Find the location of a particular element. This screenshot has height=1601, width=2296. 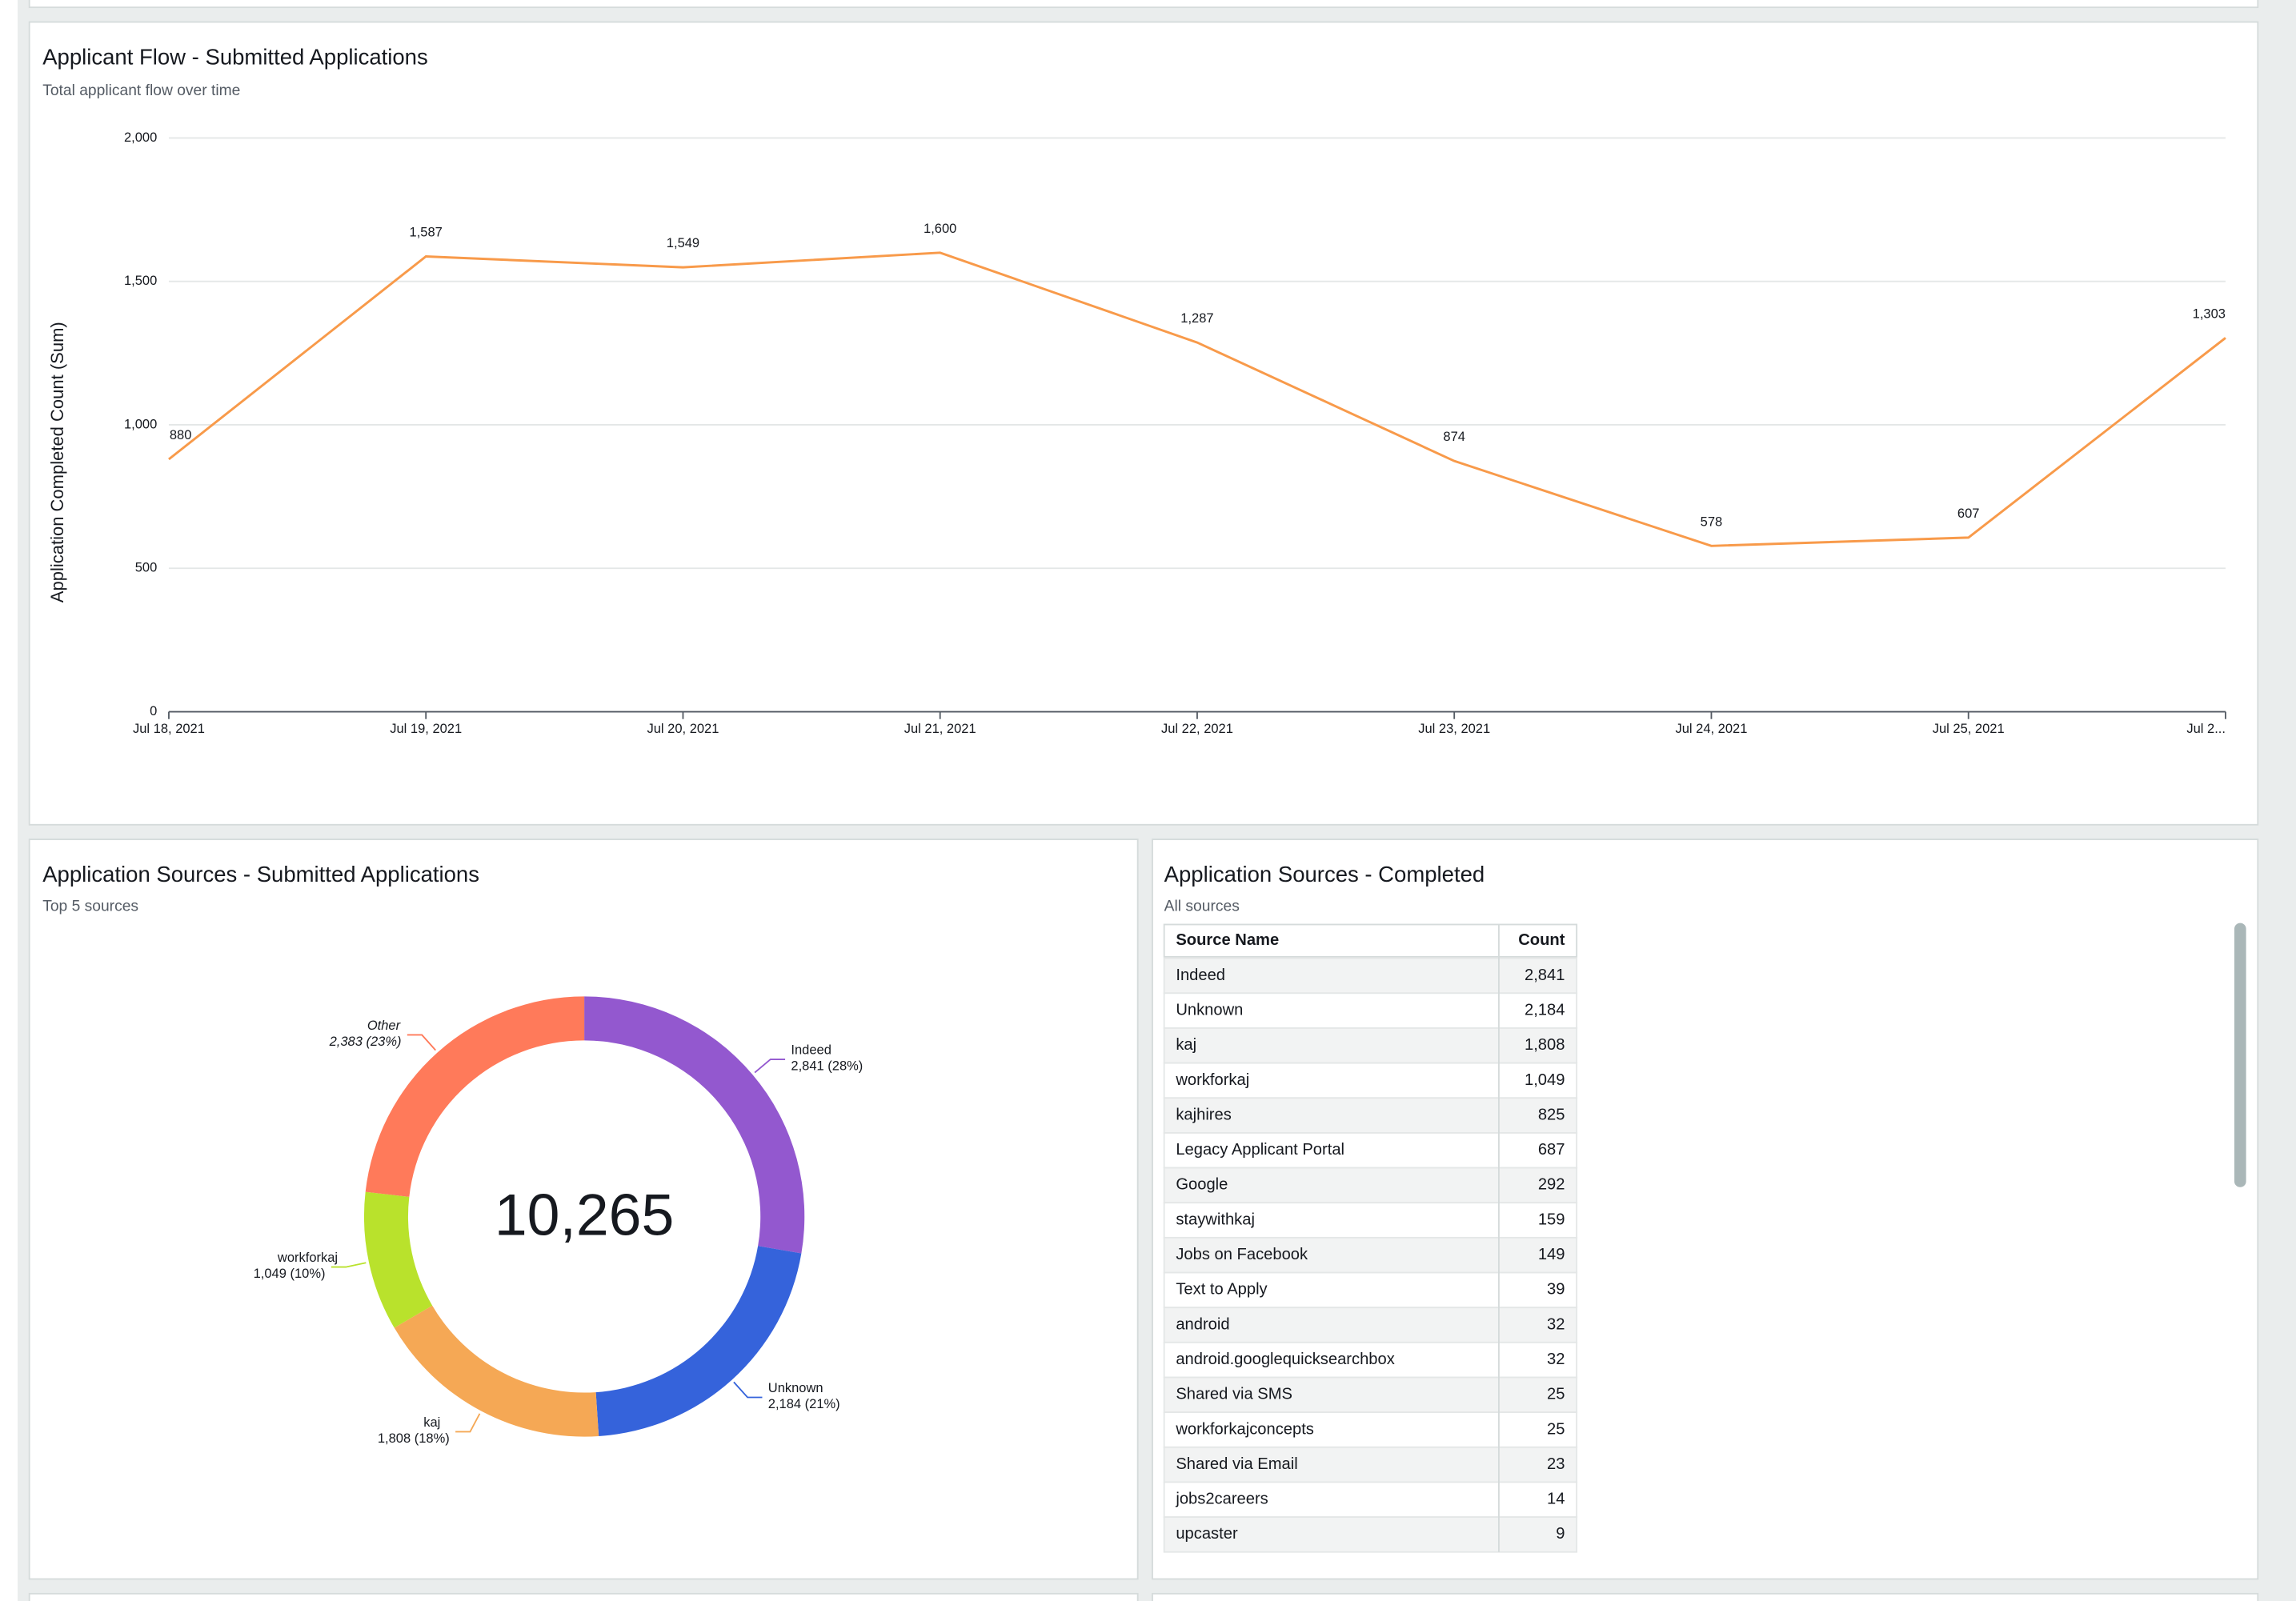

table-title: Application Sources - Completed is located at coordinates (1324, 874).